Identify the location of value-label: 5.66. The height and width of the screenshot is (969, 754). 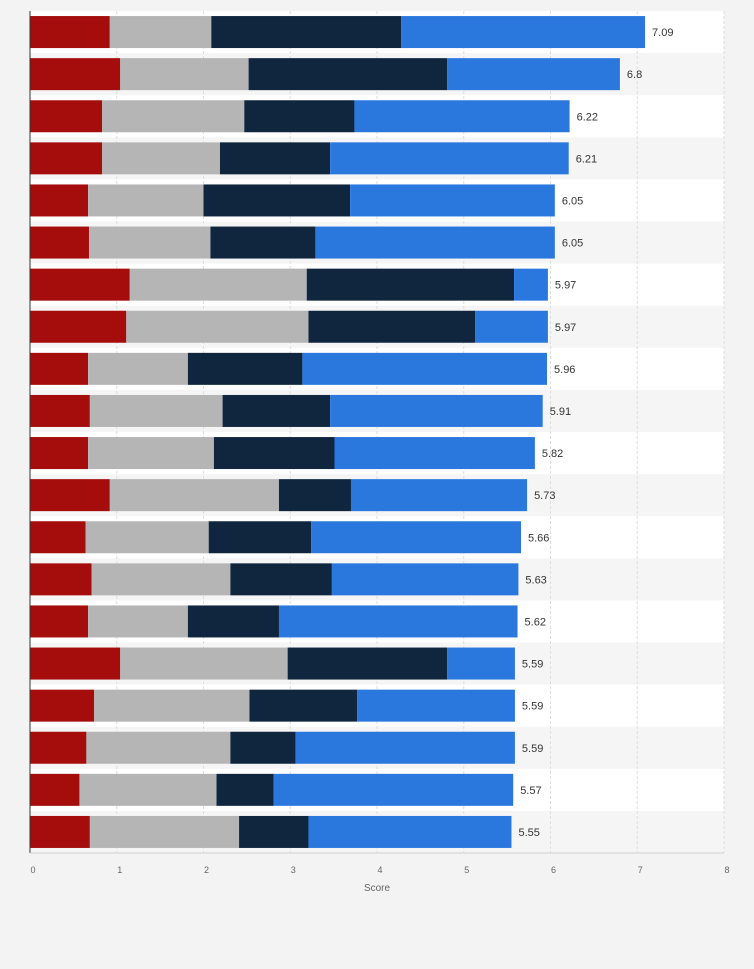
(538, 538).